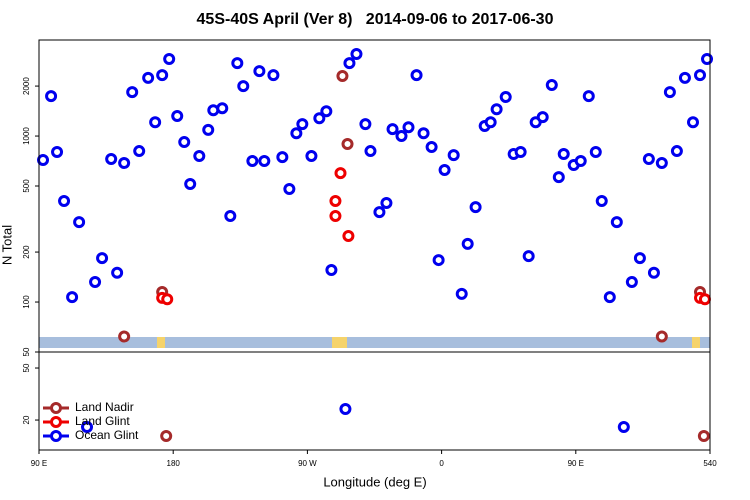  I want to click on x-tick-label: 540, so click(710, 463).